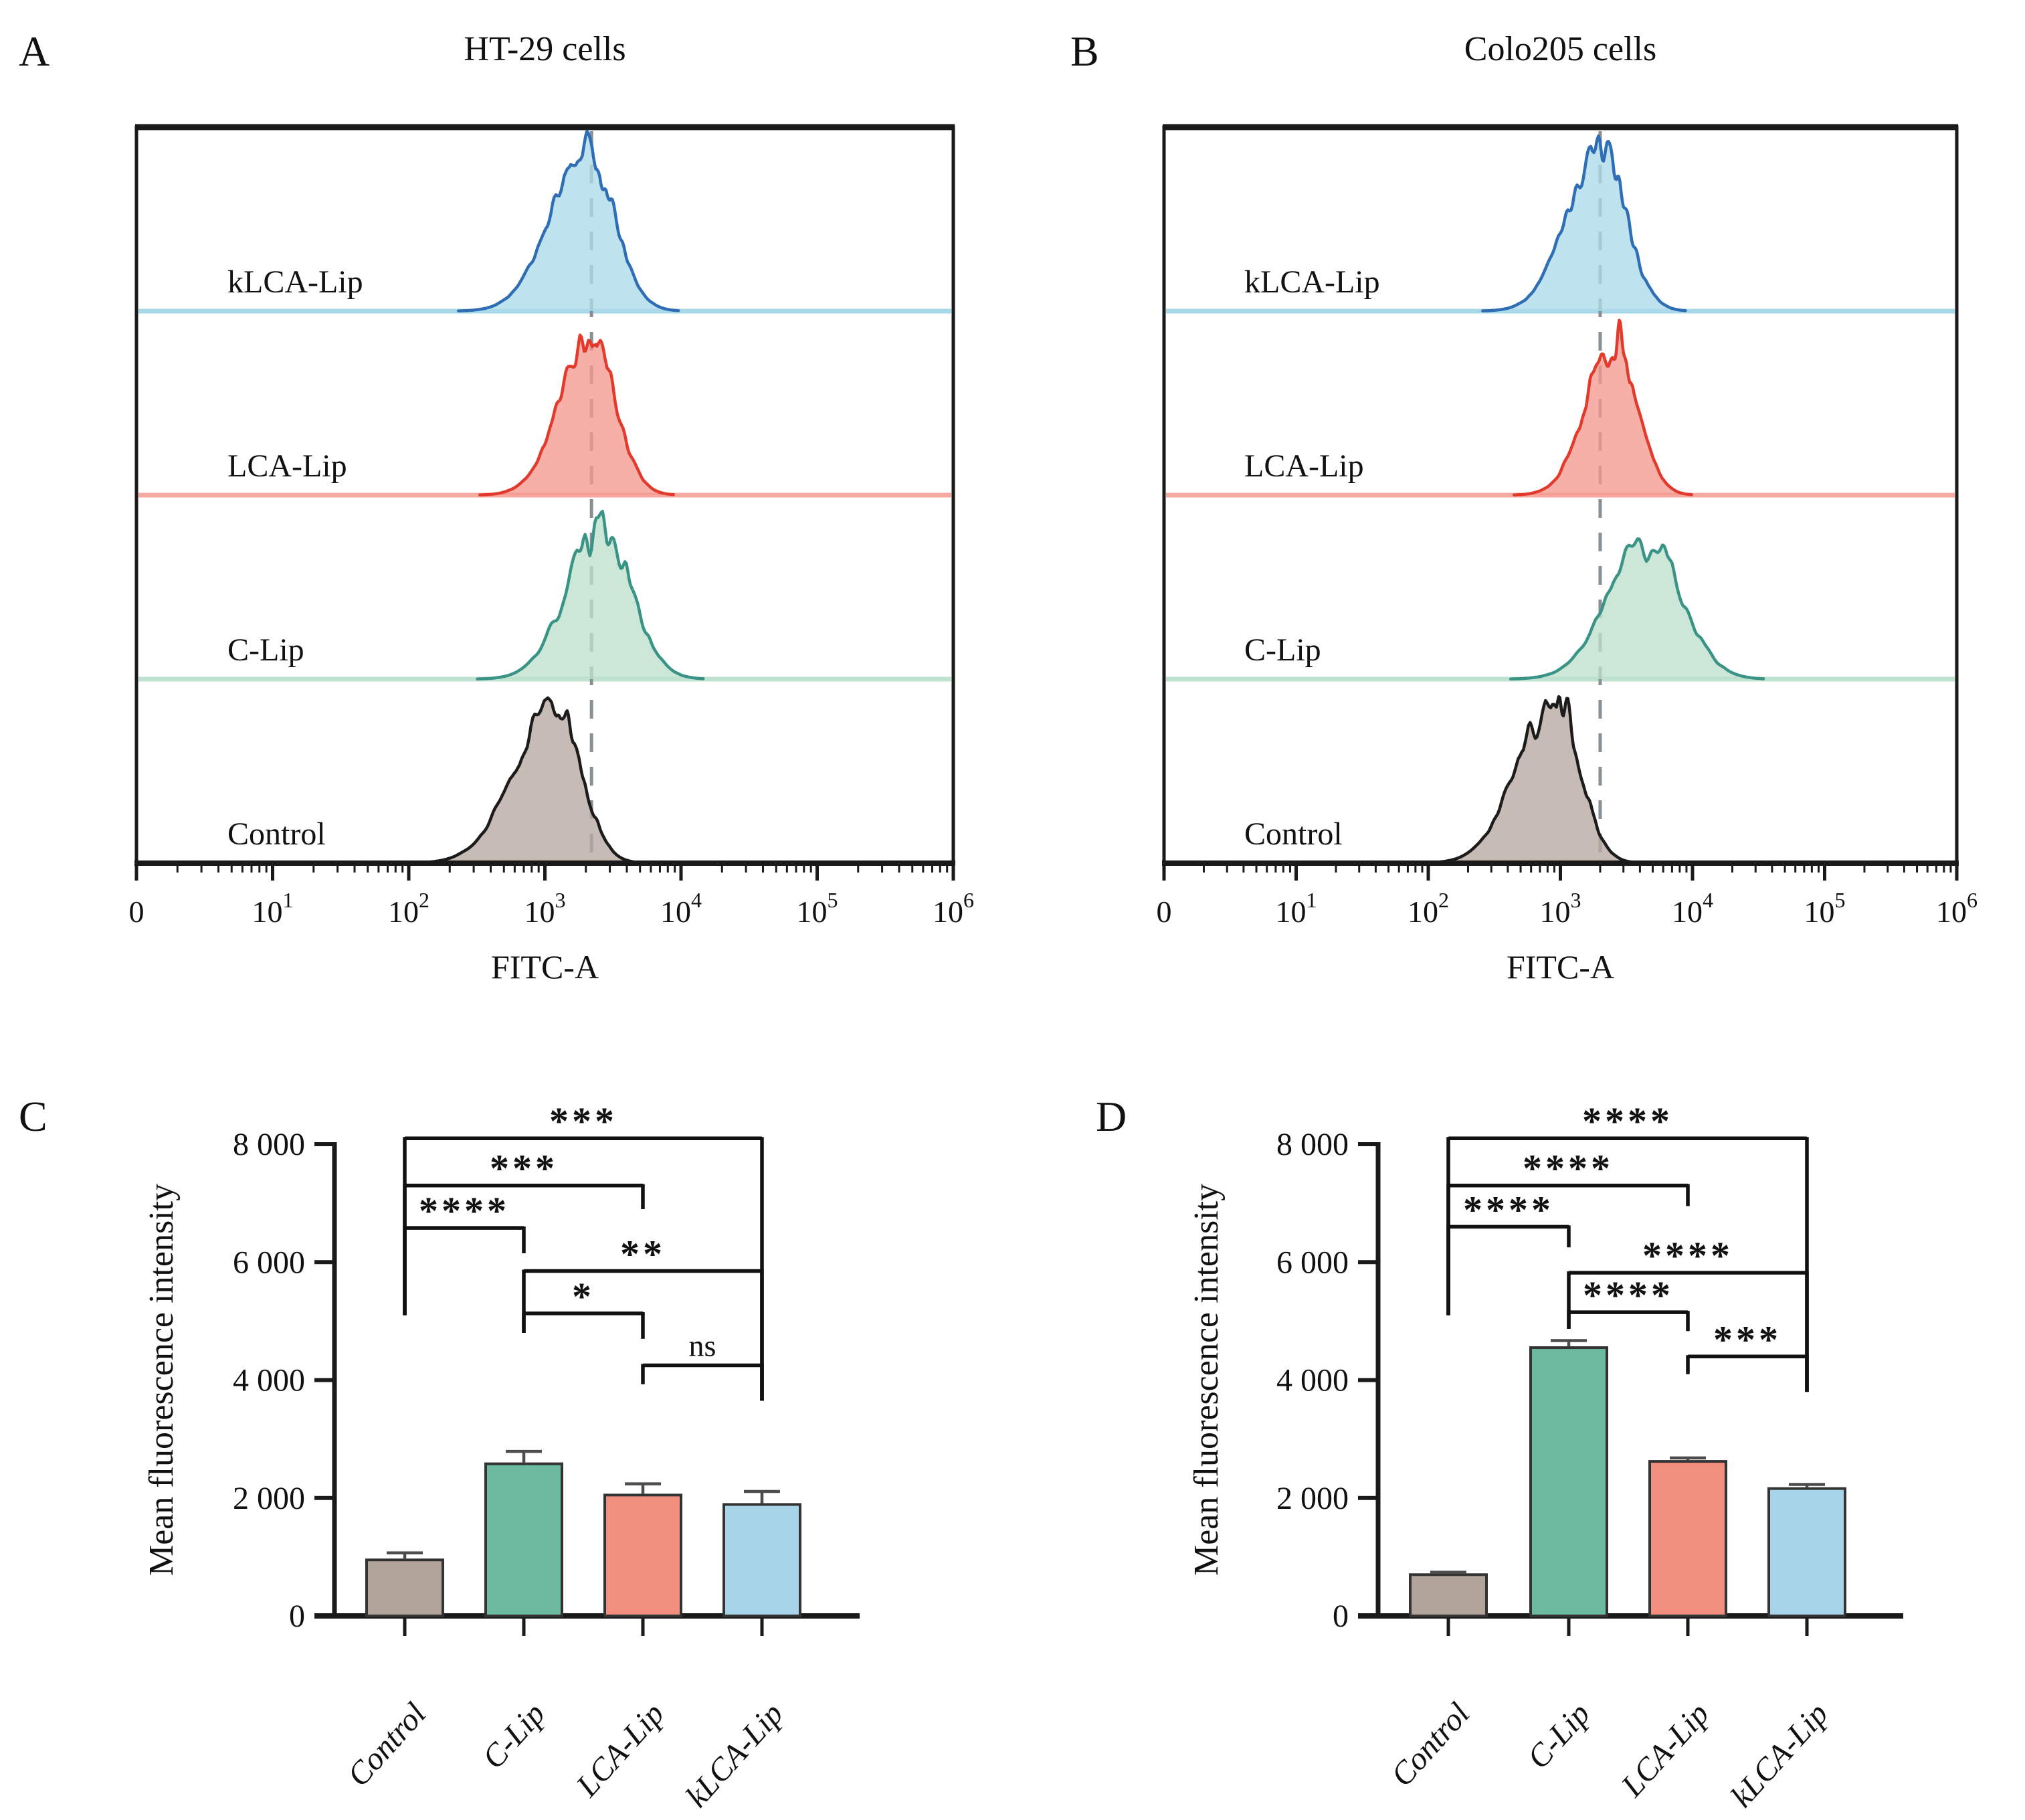 The width and height of the screenshot is (2025, 1820). Describe the element at coordinates (33, 1116) in the screenshot. I see `panel-letter-c: C` at that location.